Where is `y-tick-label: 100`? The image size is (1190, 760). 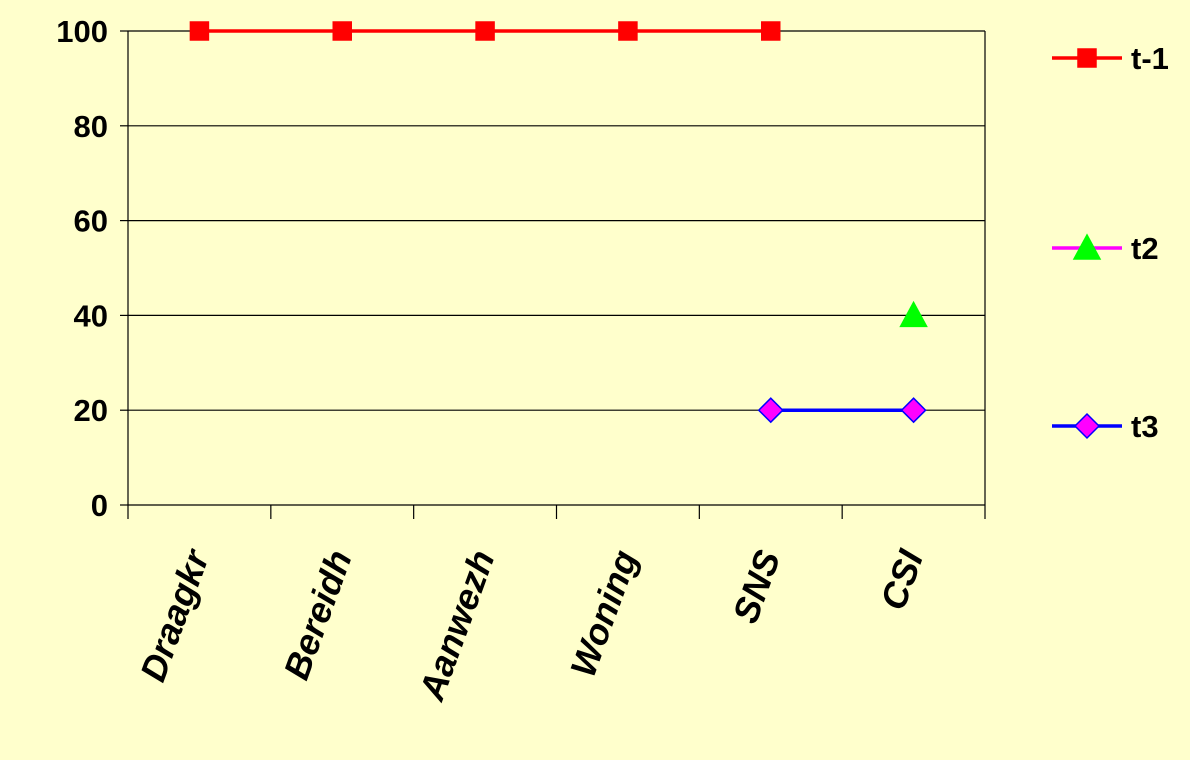
y-tick-label: 100 is located at coordinates (82, 31).